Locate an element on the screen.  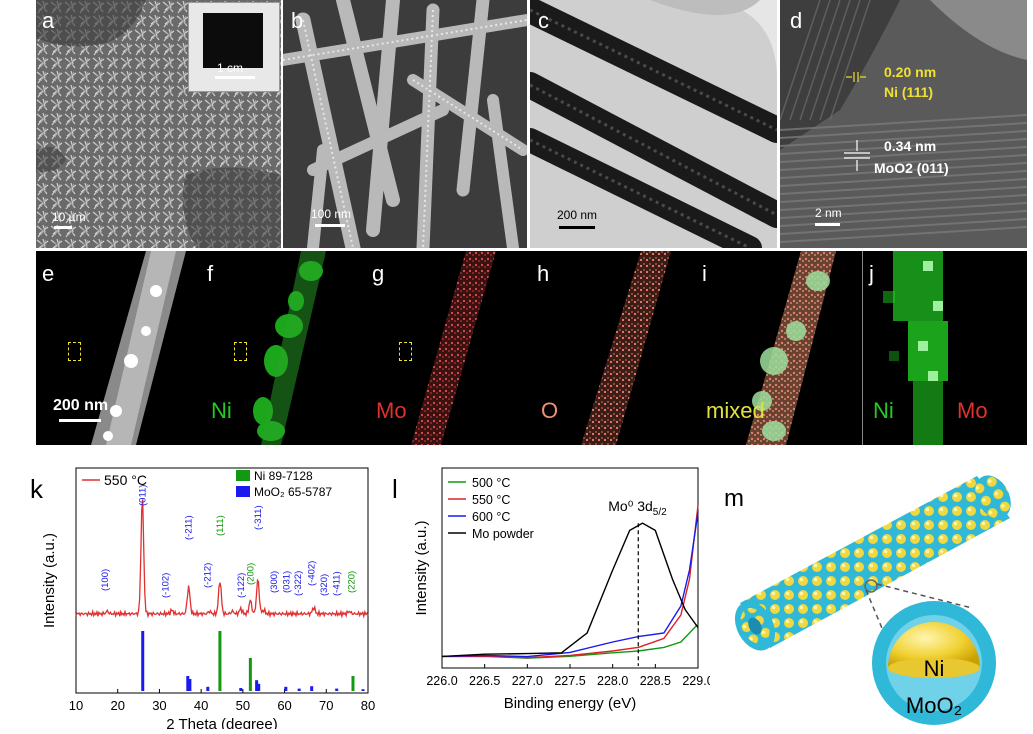
panel-b-sem-highmag: b 100 nm is located at coordinates (405, 124).